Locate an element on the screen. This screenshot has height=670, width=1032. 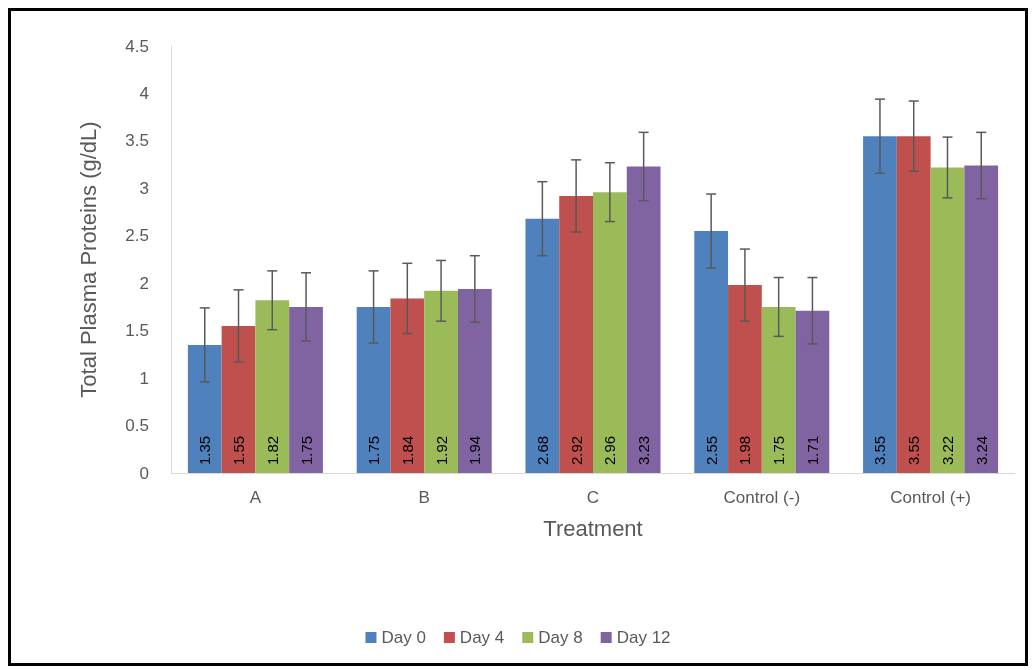
data-label: 1.98 is located at coordinates (745, 450).